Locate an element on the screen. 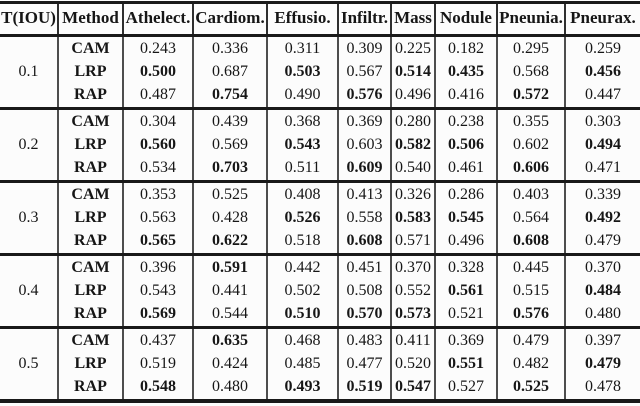 This screenshot has width=640, height=406. value-cell: 0.568 is located at coordinates (530, 72).